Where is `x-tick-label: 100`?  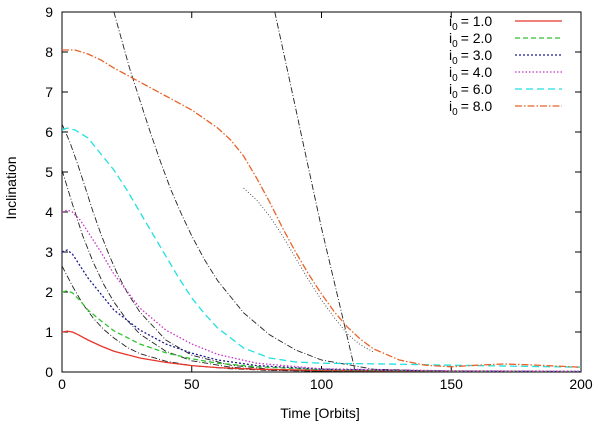 x-tick-label: 100 is located at coordinates (322, 384).